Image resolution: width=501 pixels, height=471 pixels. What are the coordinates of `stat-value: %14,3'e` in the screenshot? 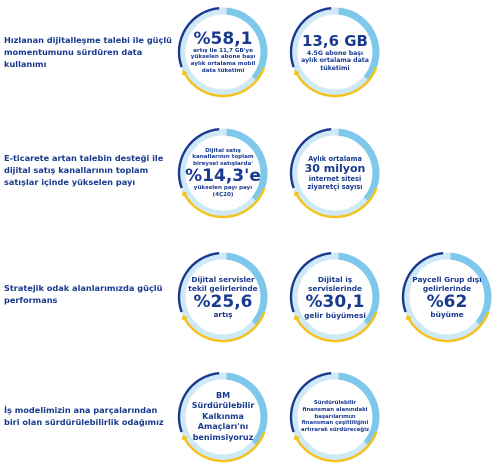 It's located at (223, 176).